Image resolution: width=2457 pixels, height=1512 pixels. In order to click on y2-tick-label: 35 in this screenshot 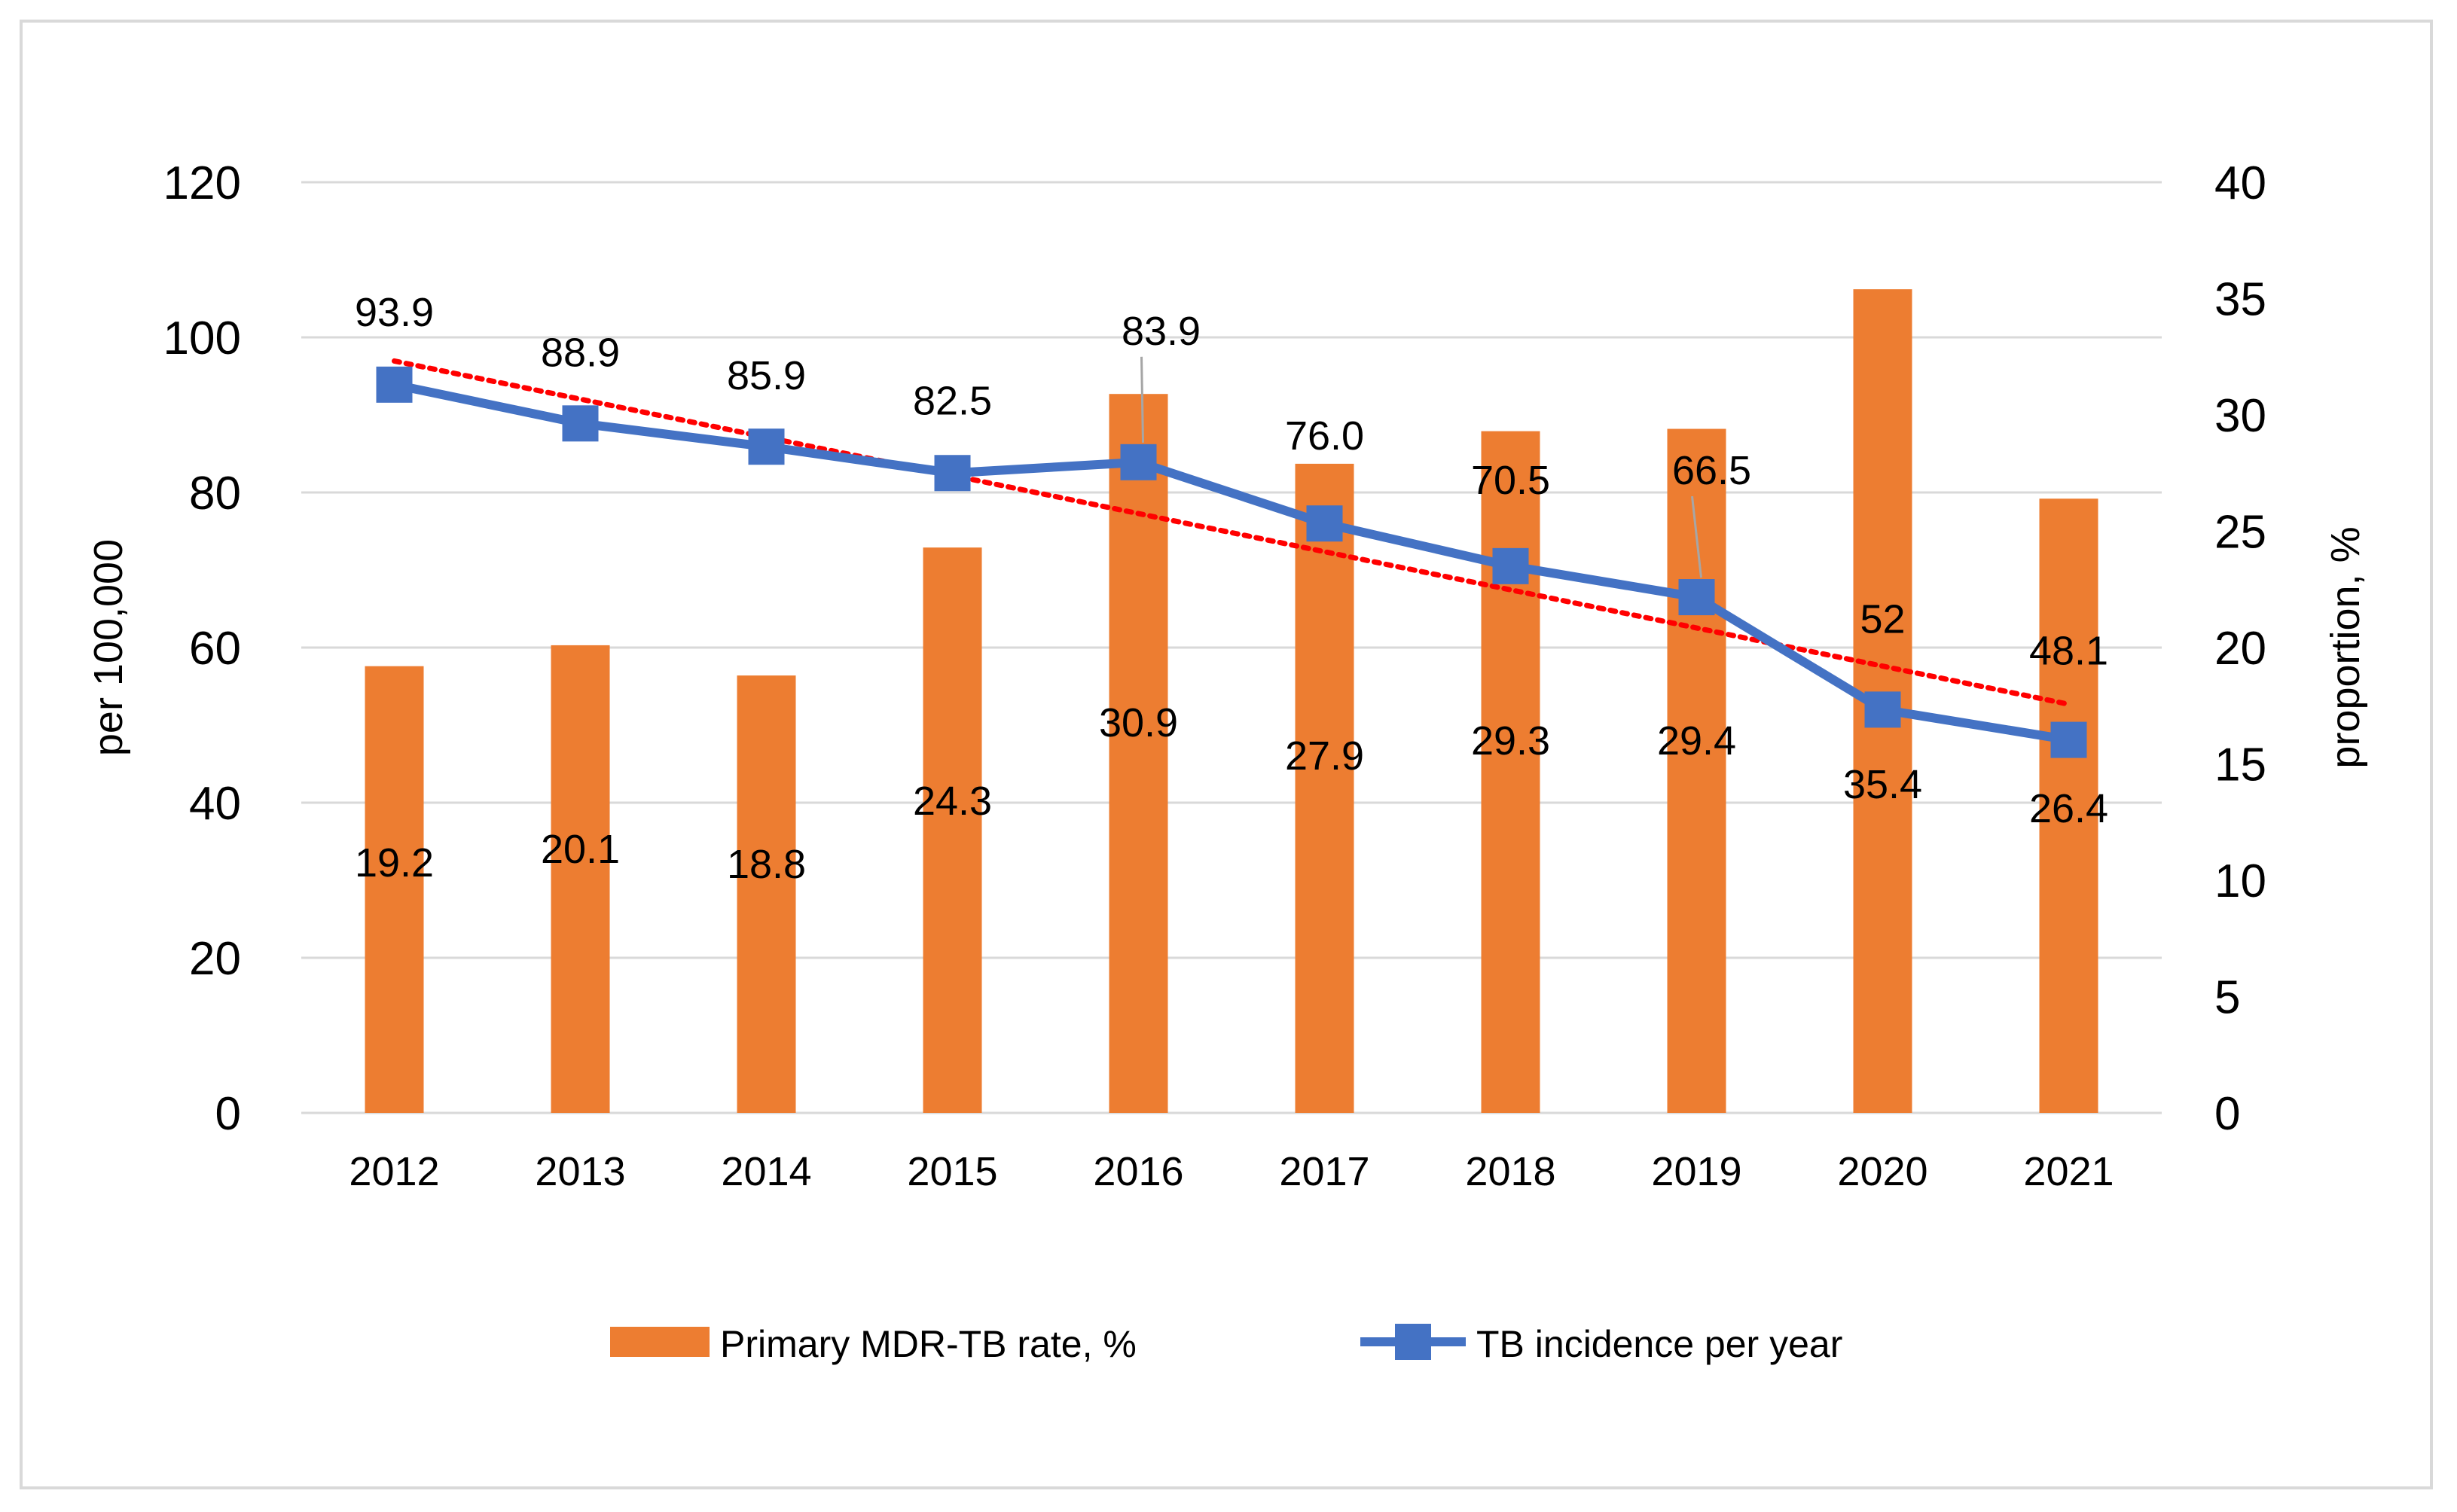, I will do `click(2240, 300)`.